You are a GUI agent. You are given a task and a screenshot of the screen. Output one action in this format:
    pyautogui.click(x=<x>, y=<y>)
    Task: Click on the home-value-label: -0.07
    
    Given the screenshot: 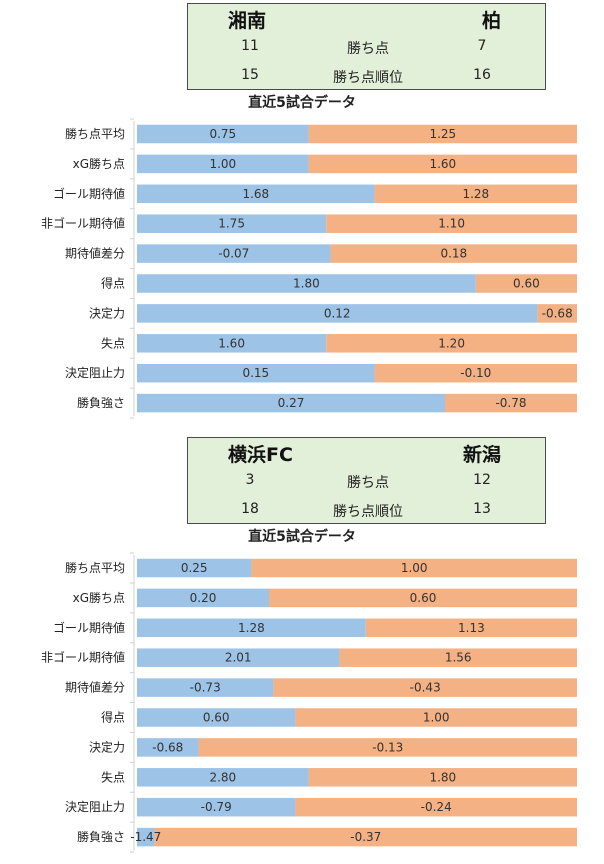 What is the action you would take?
    pyautogui.click(x=233, y=254)
    